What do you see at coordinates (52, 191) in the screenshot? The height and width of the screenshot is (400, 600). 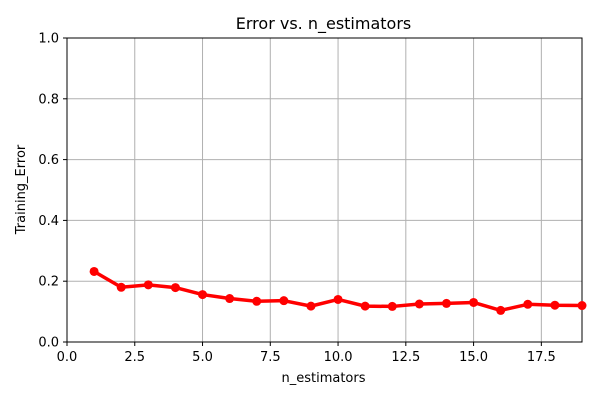 I see `y-axis-ticks: 0.0 0.2 0.4 0.6 0.8 1.0` at bounding box center [52, 191].